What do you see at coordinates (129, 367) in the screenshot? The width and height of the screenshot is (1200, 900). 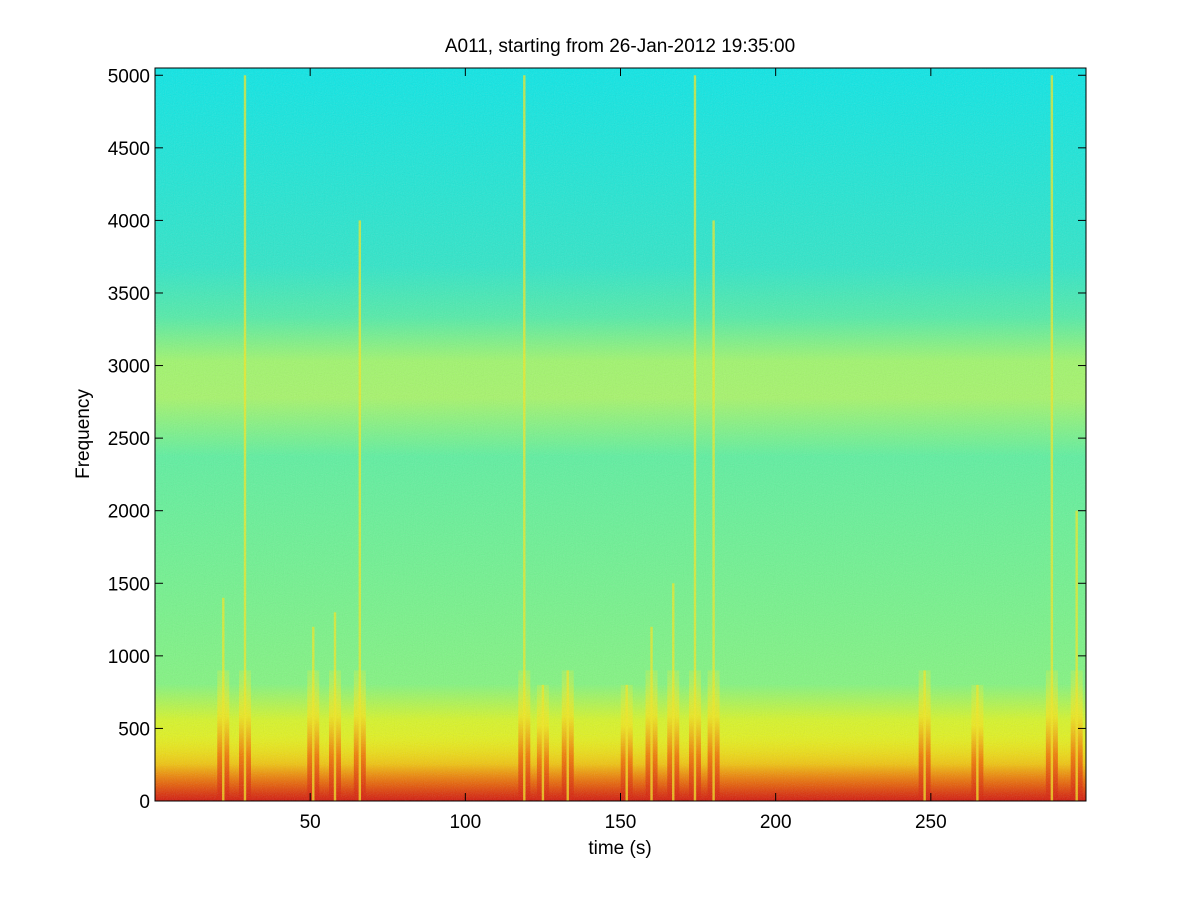 I see `y-tick-label: 3000` at bounding box center [129, 367].